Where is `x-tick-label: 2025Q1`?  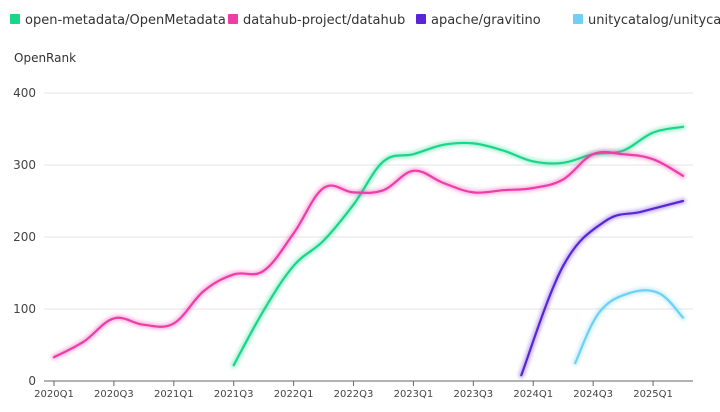 x-tick-label: 2025Q1 is located at coordinates (653, 394).